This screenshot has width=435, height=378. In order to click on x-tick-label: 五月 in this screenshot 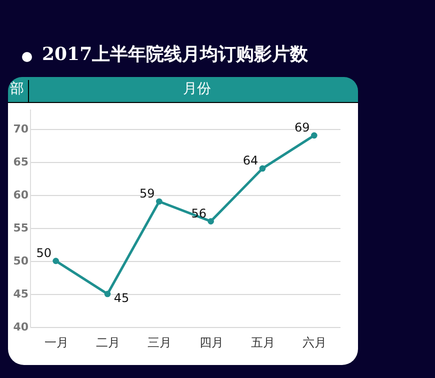, I will do `click(263, 343)`.